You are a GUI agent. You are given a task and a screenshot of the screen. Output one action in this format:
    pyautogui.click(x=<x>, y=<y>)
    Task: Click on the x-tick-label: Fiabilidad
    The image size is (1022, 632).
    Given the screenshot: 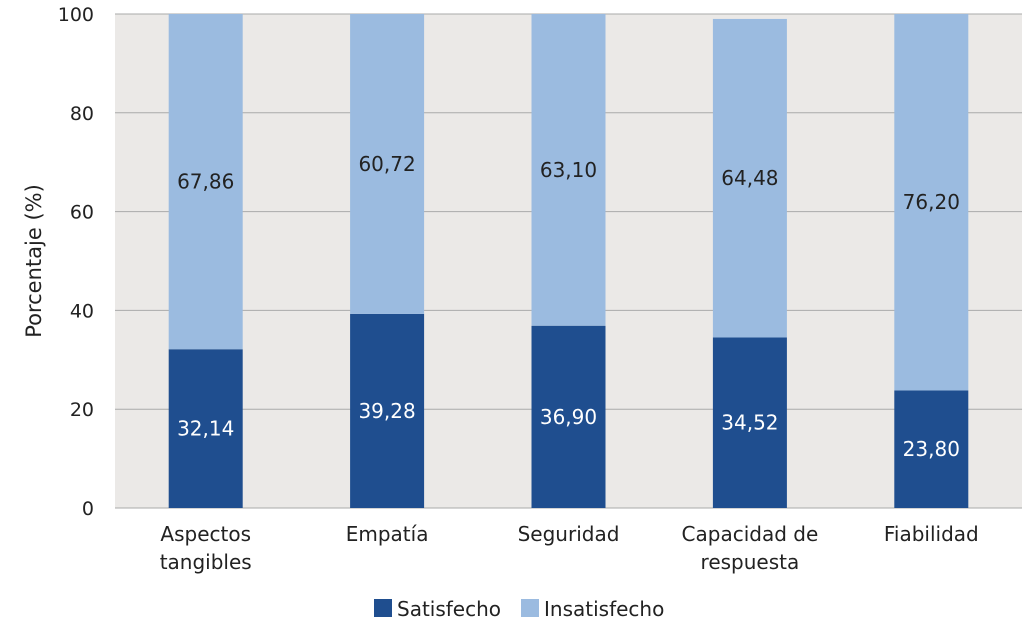 What is the action you would take?
    pyautogui.click(x=931, y=534)
    